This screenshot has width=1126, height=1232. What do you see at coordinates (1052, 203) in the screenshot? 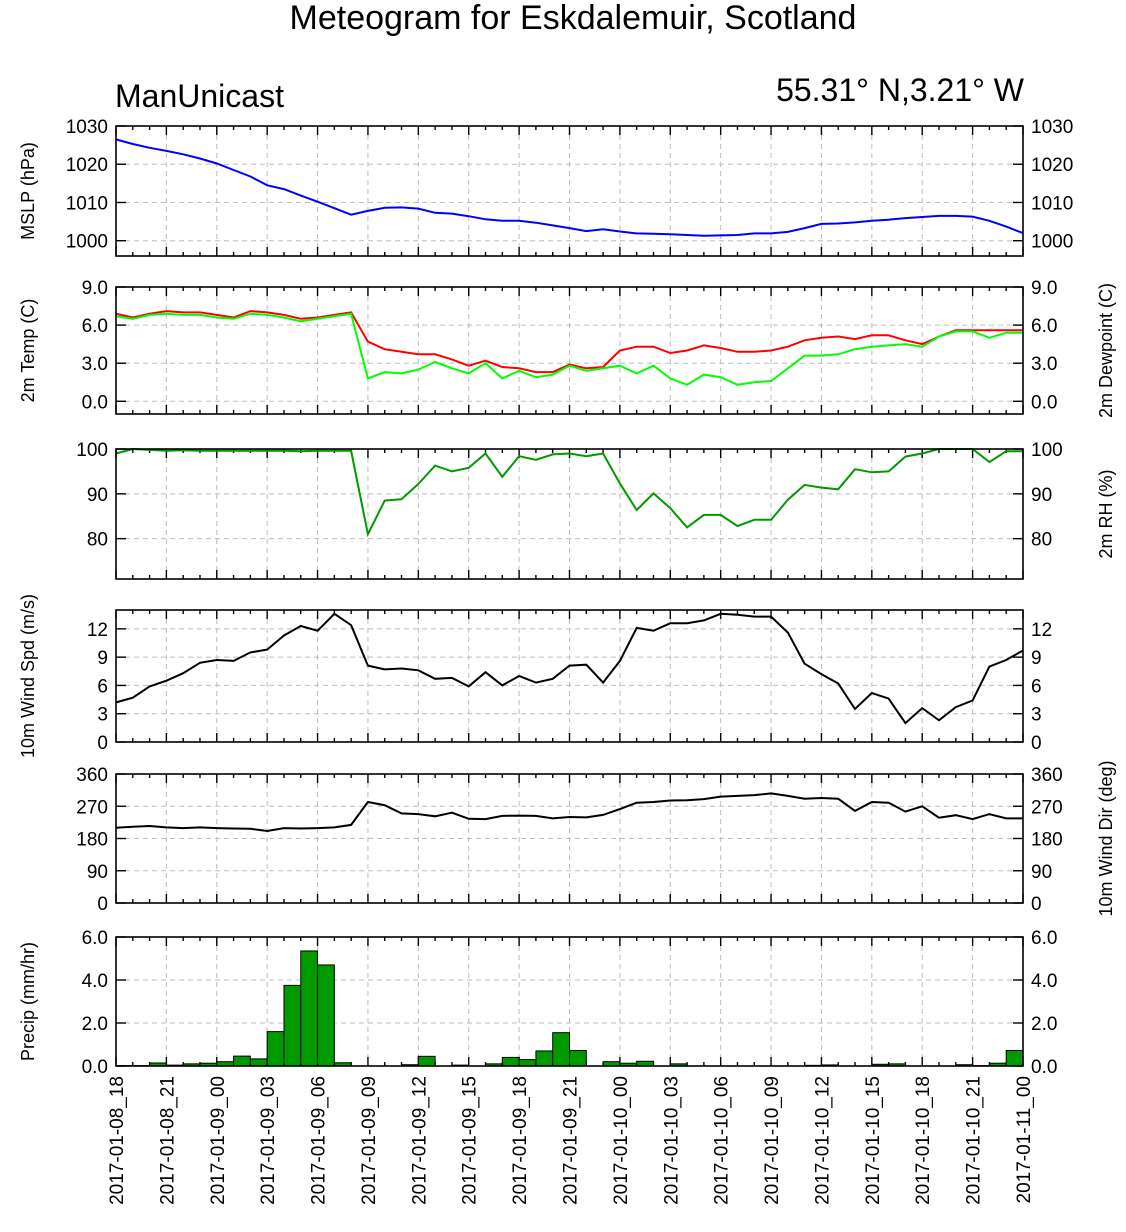
I see `y-tick-label-right: 1010` at bounding box center [1052, 203].